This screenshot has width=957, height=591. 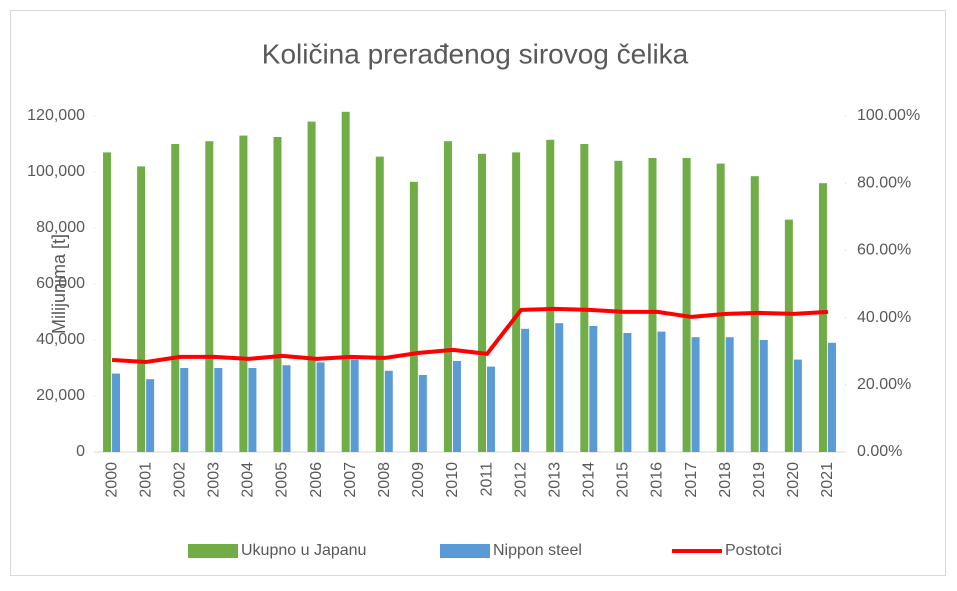 I want to click on x-tick-label: 2013, so click(x=554, y=480).